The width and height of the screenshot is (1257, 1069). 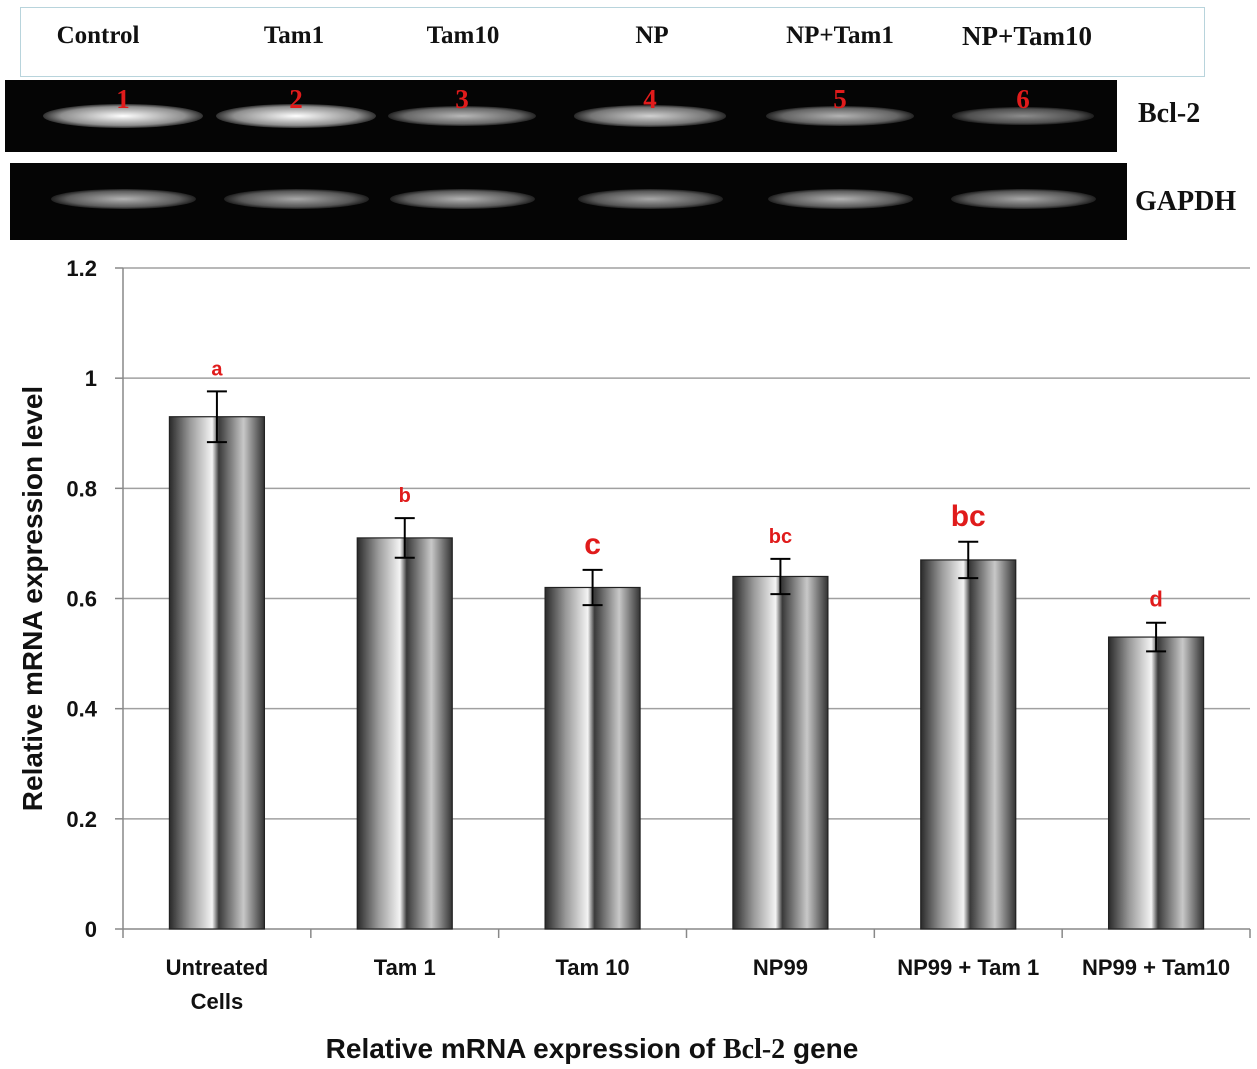 What do you see at coordinates (1169, 113) in the screenshot?
I see `bcl2-gene-label: Bcl-2` at bounding box center [1169, 113].